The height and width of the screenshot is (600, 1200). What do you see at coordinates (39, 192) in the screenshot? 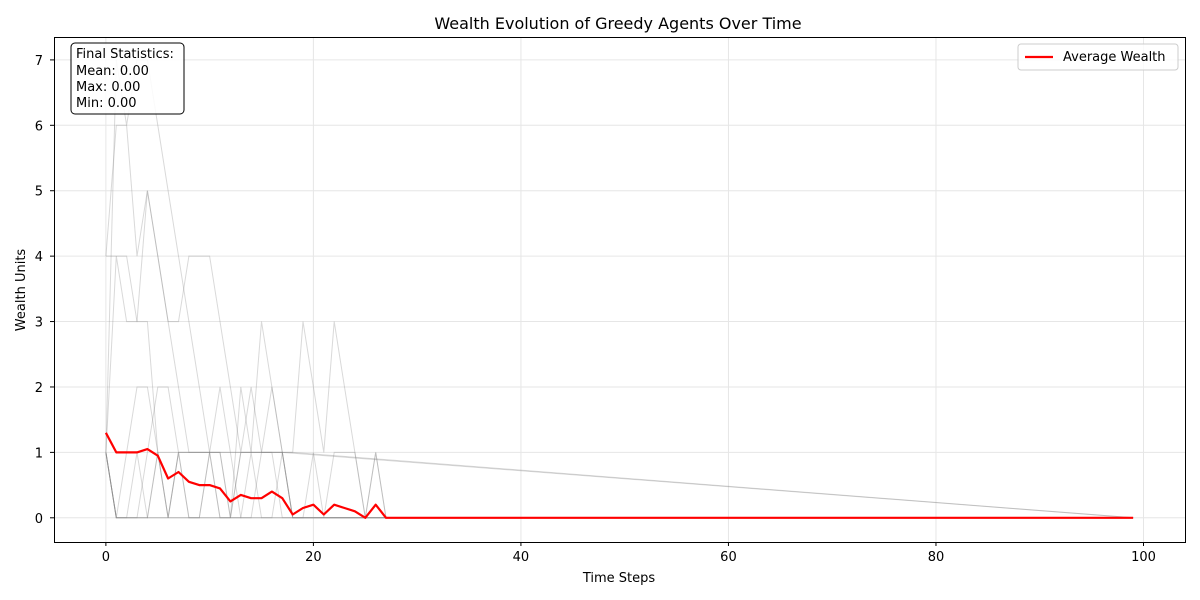
I see `y-tick-label: 5` at bounding box center [39, 192].